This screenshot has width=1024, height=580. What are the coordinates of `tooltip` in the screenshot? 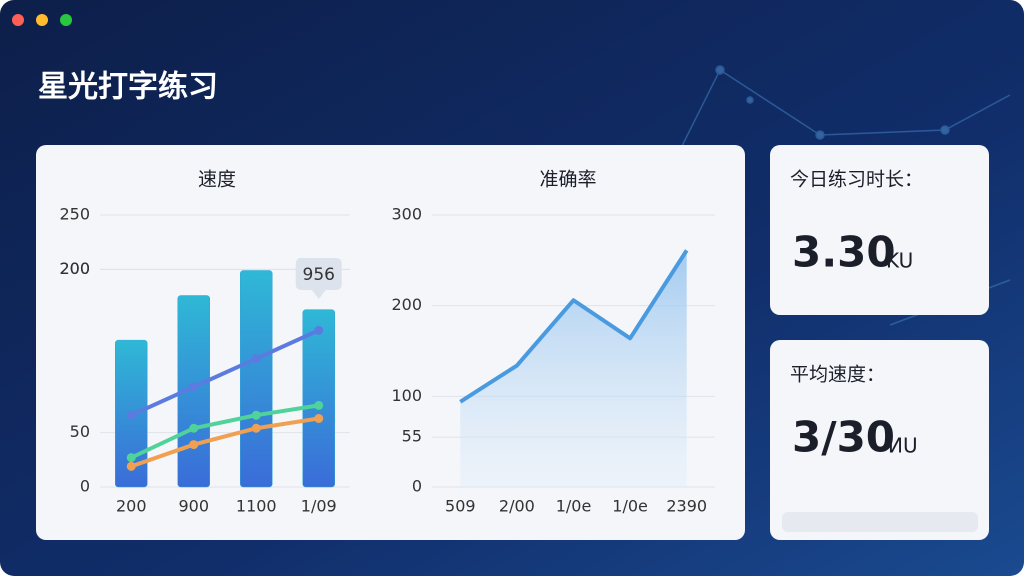 It's located at (318, 274).